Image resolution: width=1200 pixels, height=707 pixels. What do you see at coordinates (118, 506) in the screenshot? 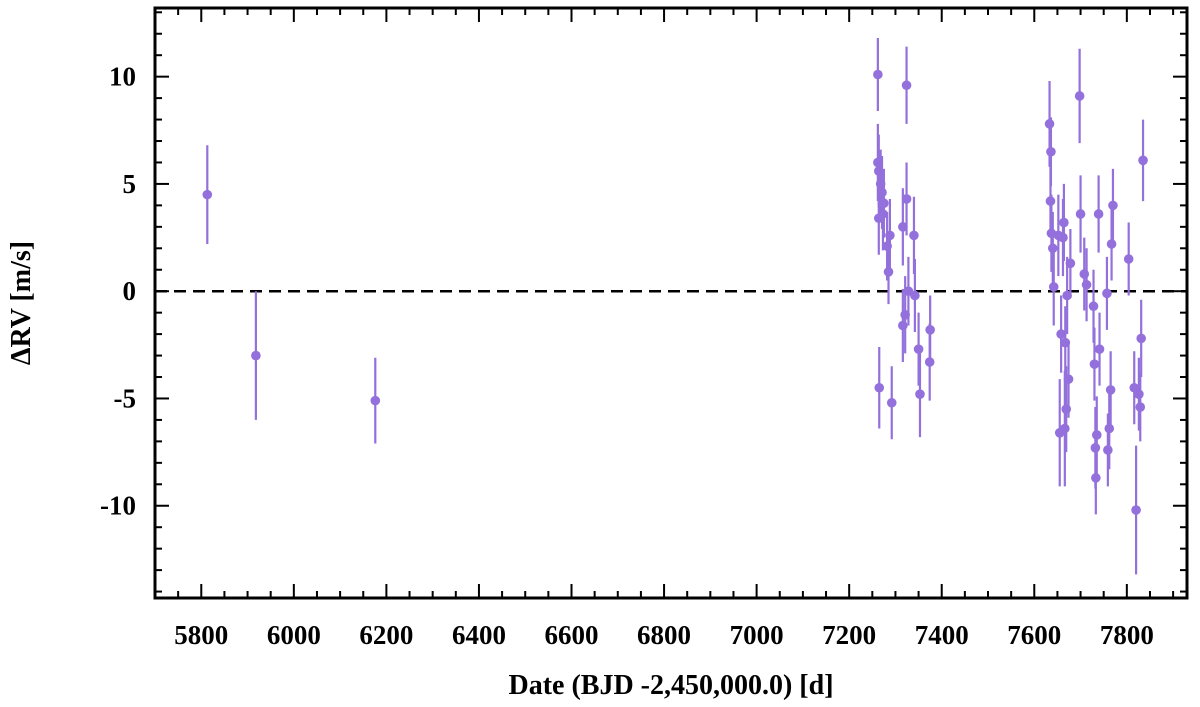
I see `y-tick-label: -10` at bounding box center [118, 506].